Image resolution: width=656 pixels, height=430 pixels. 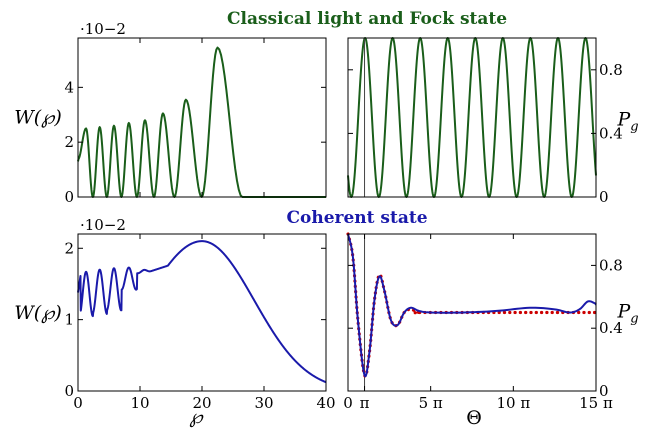 What do you see at coordinates (201, 122) in the screenshot?
I see `series-line-fock-wigner` at bounding box center [201, 122].